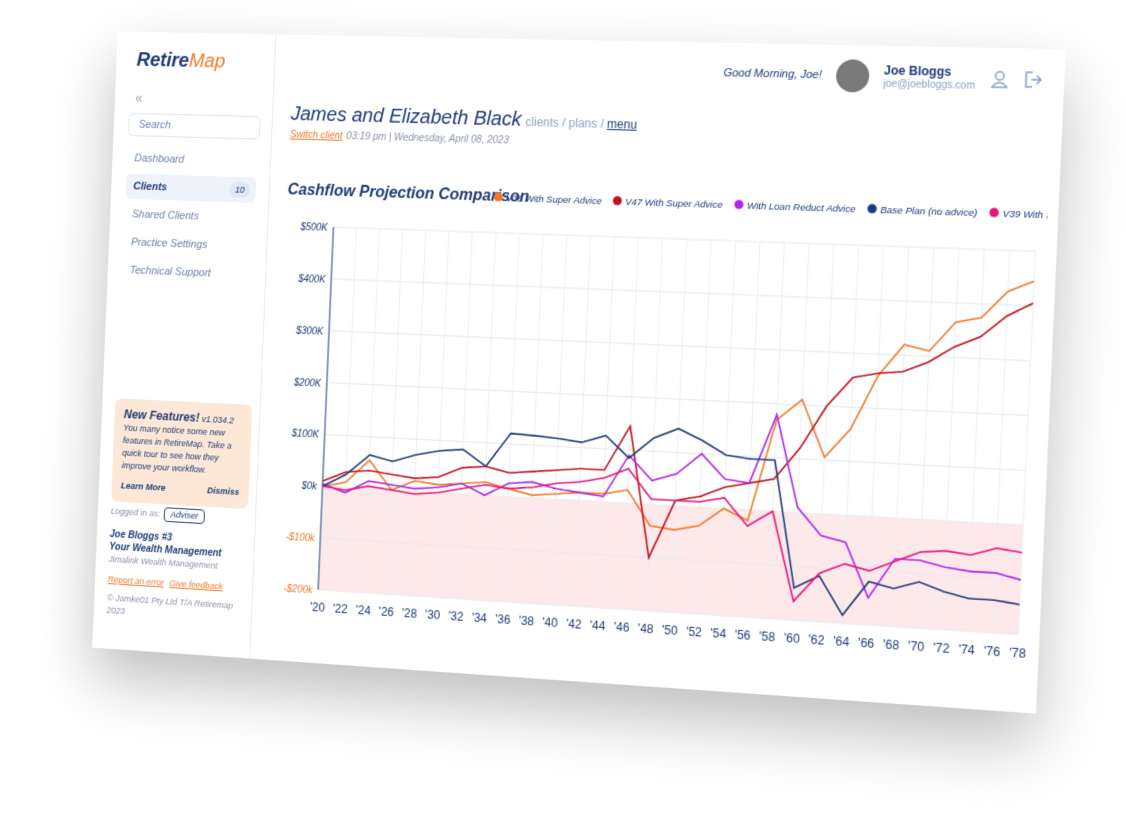 Image resolution: width=1126 pixels, height=819 pixels. I want to click on x-tick-label: '52, so click(694, 632).